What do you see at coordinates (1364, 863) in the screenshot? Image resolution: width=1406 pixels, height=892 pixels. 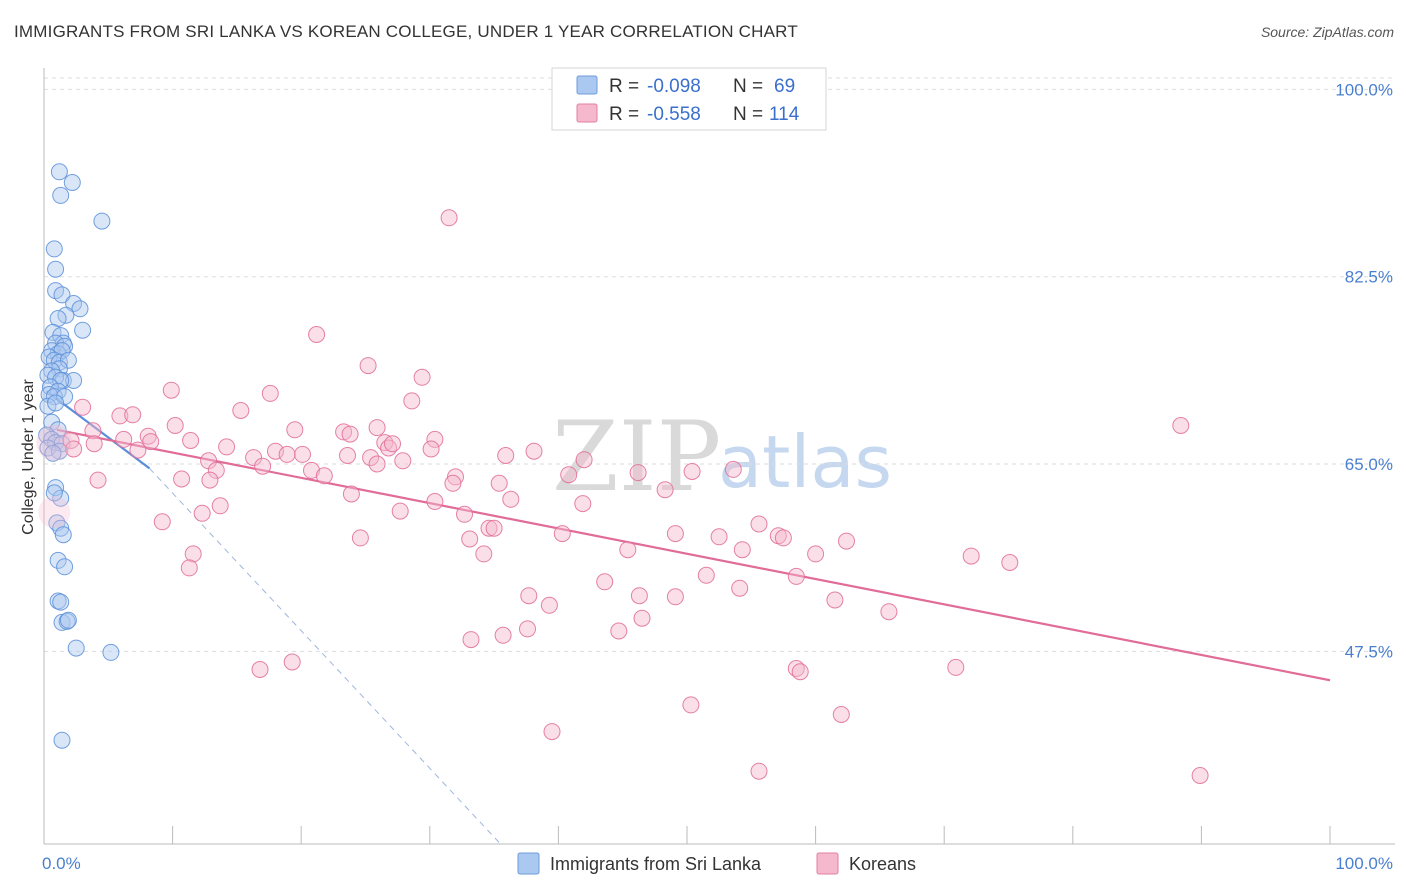 I see `x-tick-label-max: 100.0%` at bounding box center [1364, 863].